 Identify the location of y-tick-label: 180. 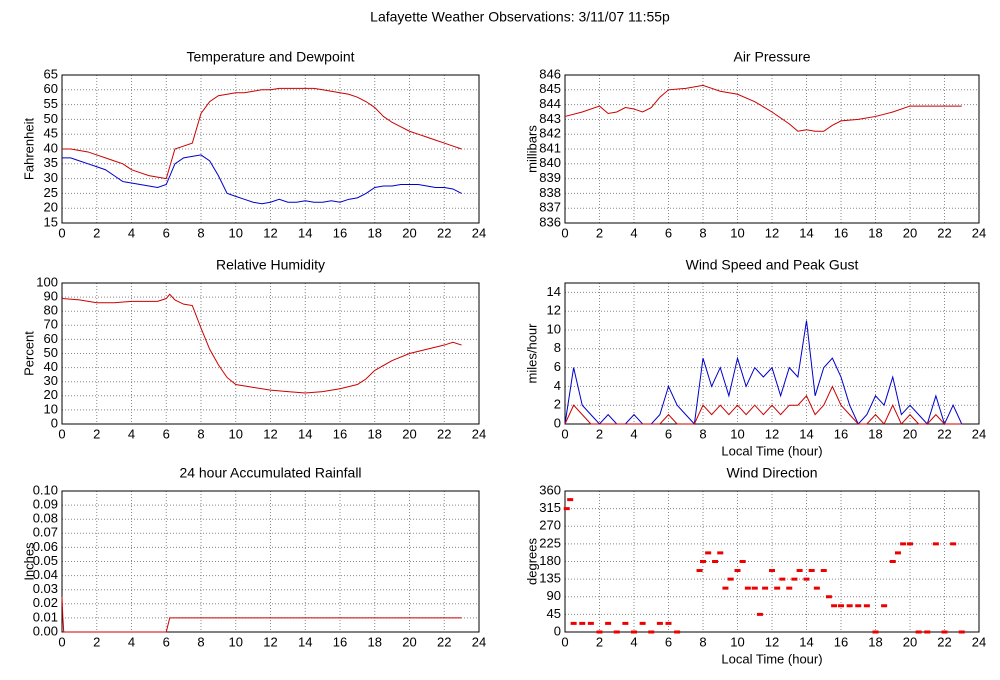
(550, 560).